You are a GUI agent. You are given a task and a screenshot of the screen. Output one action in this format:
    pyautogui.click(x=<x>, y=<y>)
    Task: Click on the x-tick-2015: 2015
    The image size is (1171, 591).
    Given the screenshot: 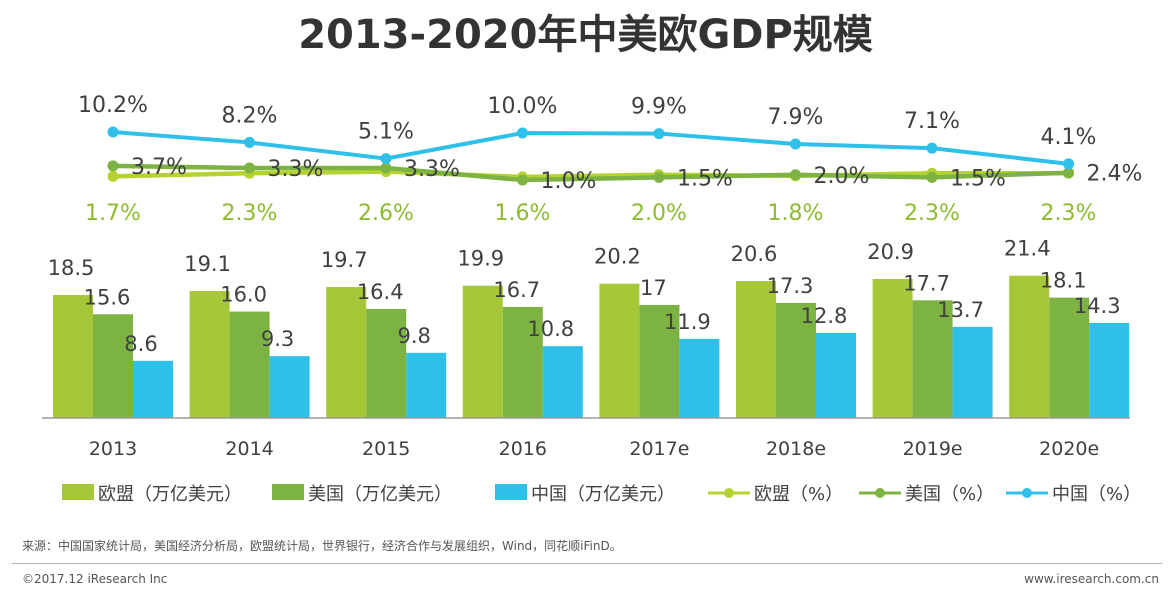 What is the action you would take?
    pyautogui.click(x=386, y=449)
    